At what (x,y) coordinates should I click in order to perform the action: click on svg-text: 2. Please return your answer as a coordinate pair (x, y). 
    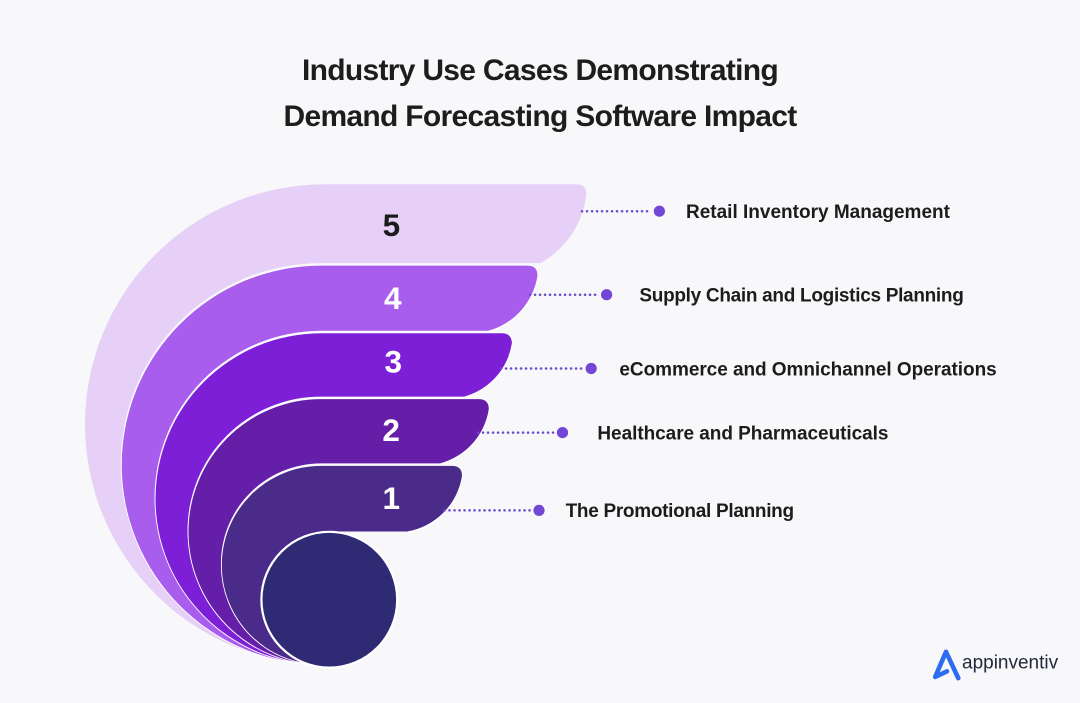
    Looking at the image, I should click on (391, 430).